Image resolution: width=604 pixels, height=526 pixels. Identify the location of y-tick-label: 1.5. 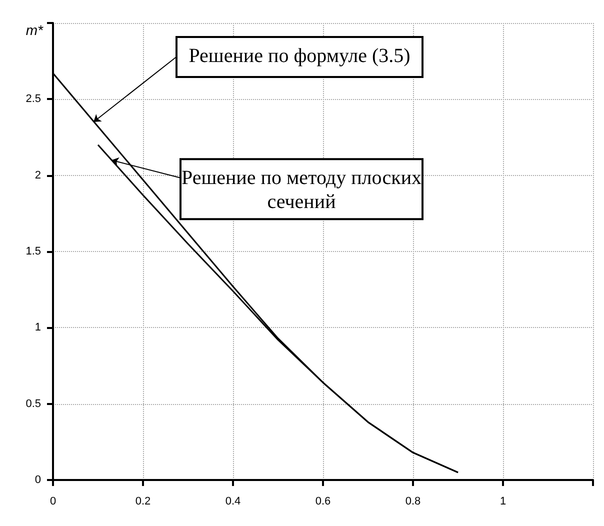
(33, 252).